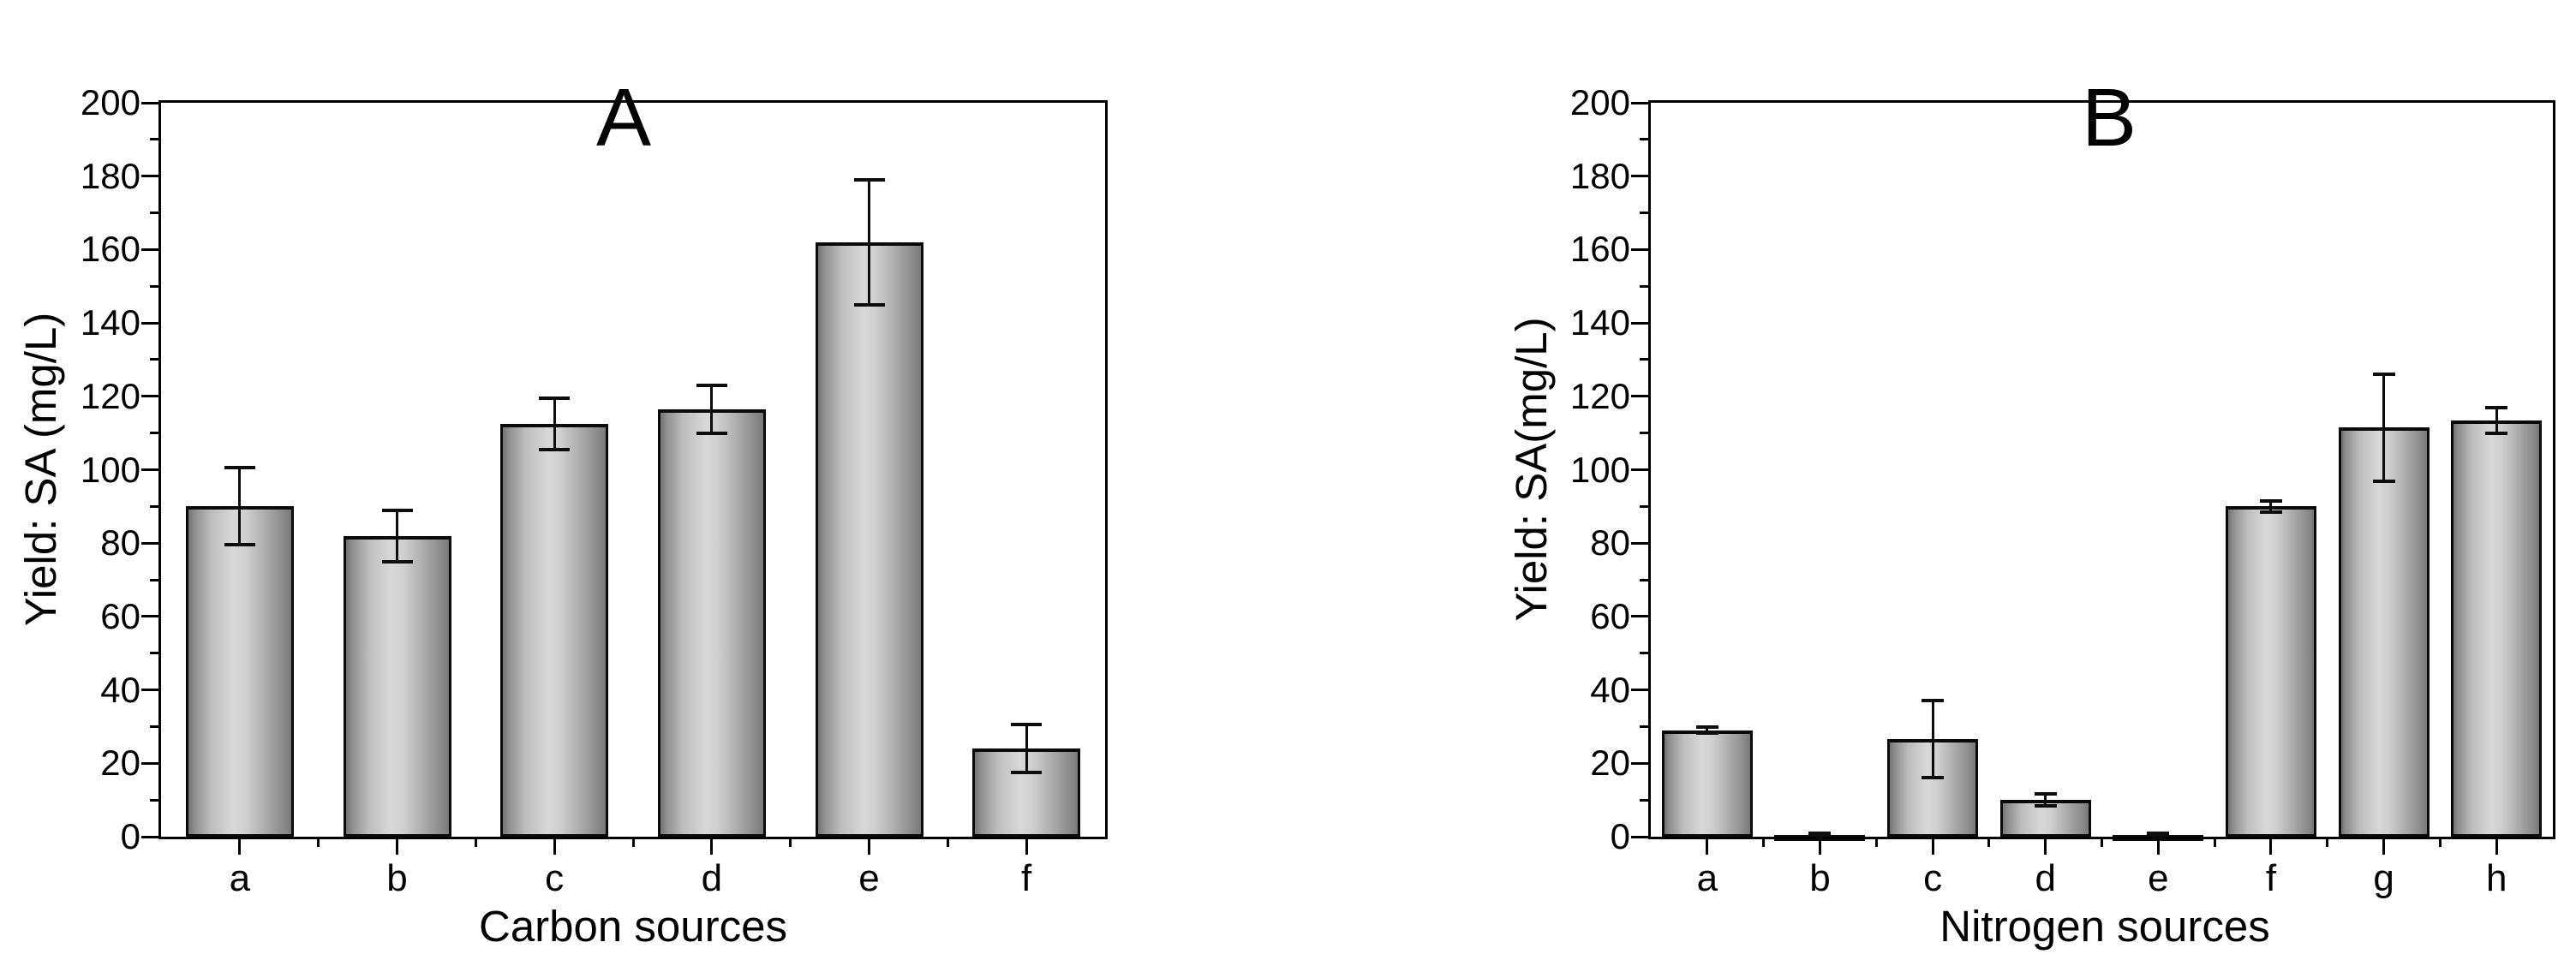 The image size is (2576, 978). Describe the element at coordinates (120, 616) in the screenshot. I see `panel-a-y-tick-label: 60` at that location.